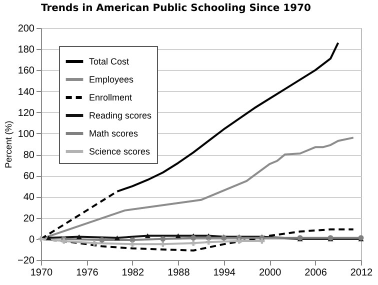 Image resolution: width=378 pixels, height=285 pixels. I want to click on x-tick-label: 2006, so click(316, 273).